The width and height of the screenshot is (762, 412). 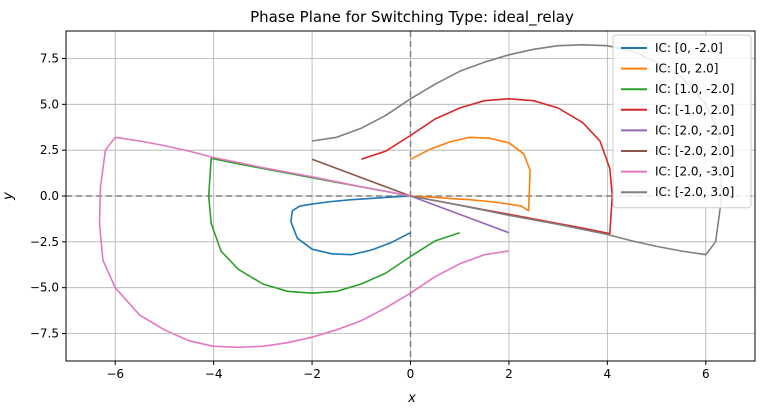 What do you see at coordinates (608, 374) in the screenshot?
I see `x-tick-label: 4` at bounding box center [608, 374].